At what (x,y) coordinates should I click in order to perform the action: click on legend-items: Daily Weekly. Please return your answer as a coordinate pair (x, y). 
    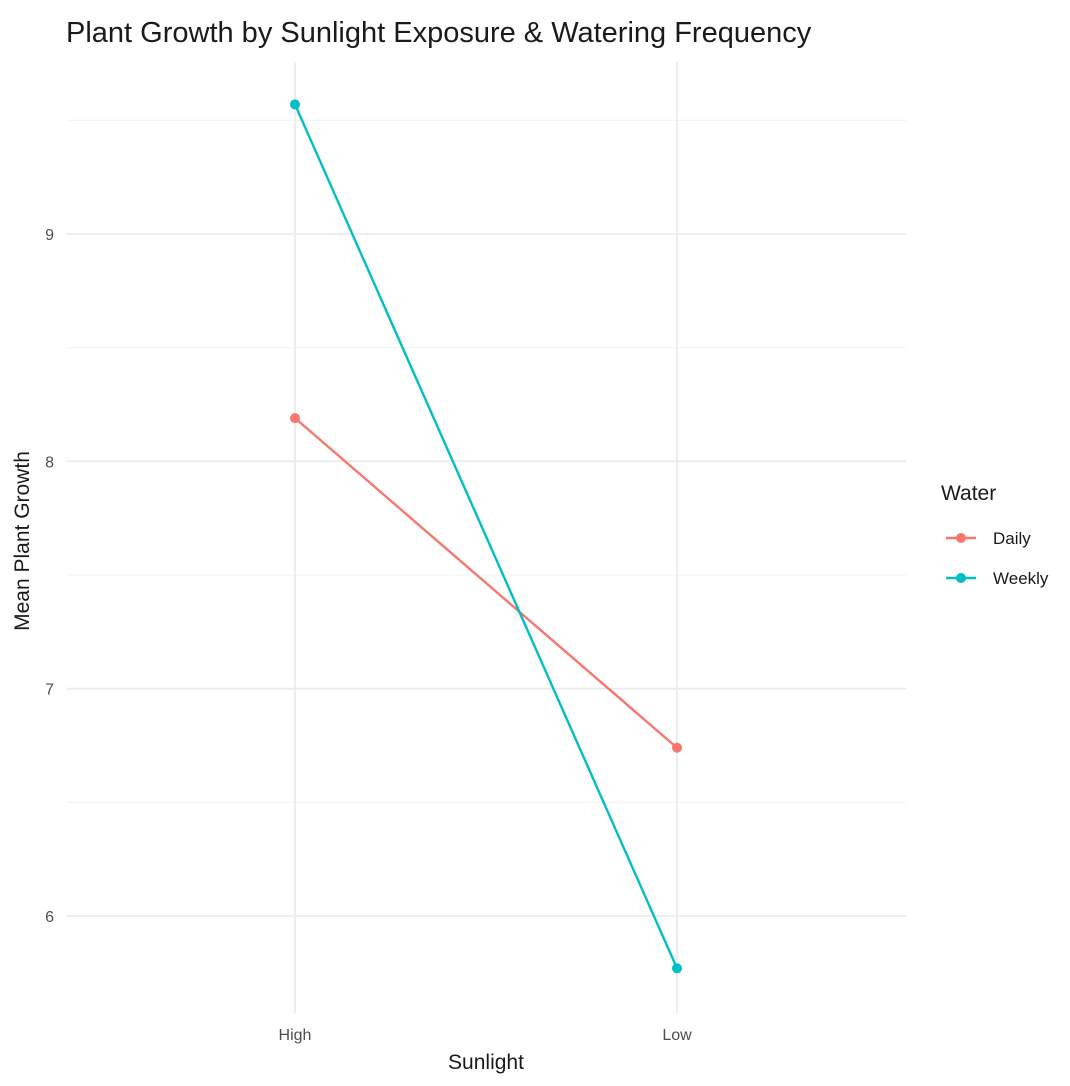
    Looking at the image, I should click on (997, 558).